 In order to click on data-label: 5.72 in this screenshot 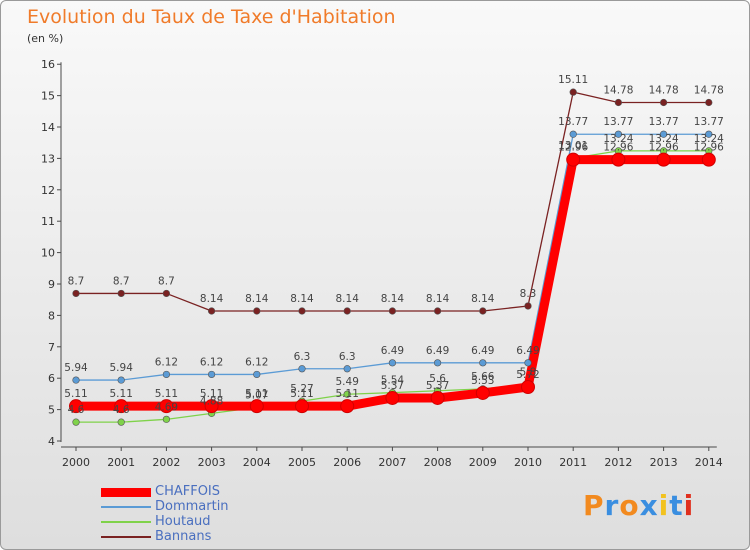, I will do `click(527, 375)`.